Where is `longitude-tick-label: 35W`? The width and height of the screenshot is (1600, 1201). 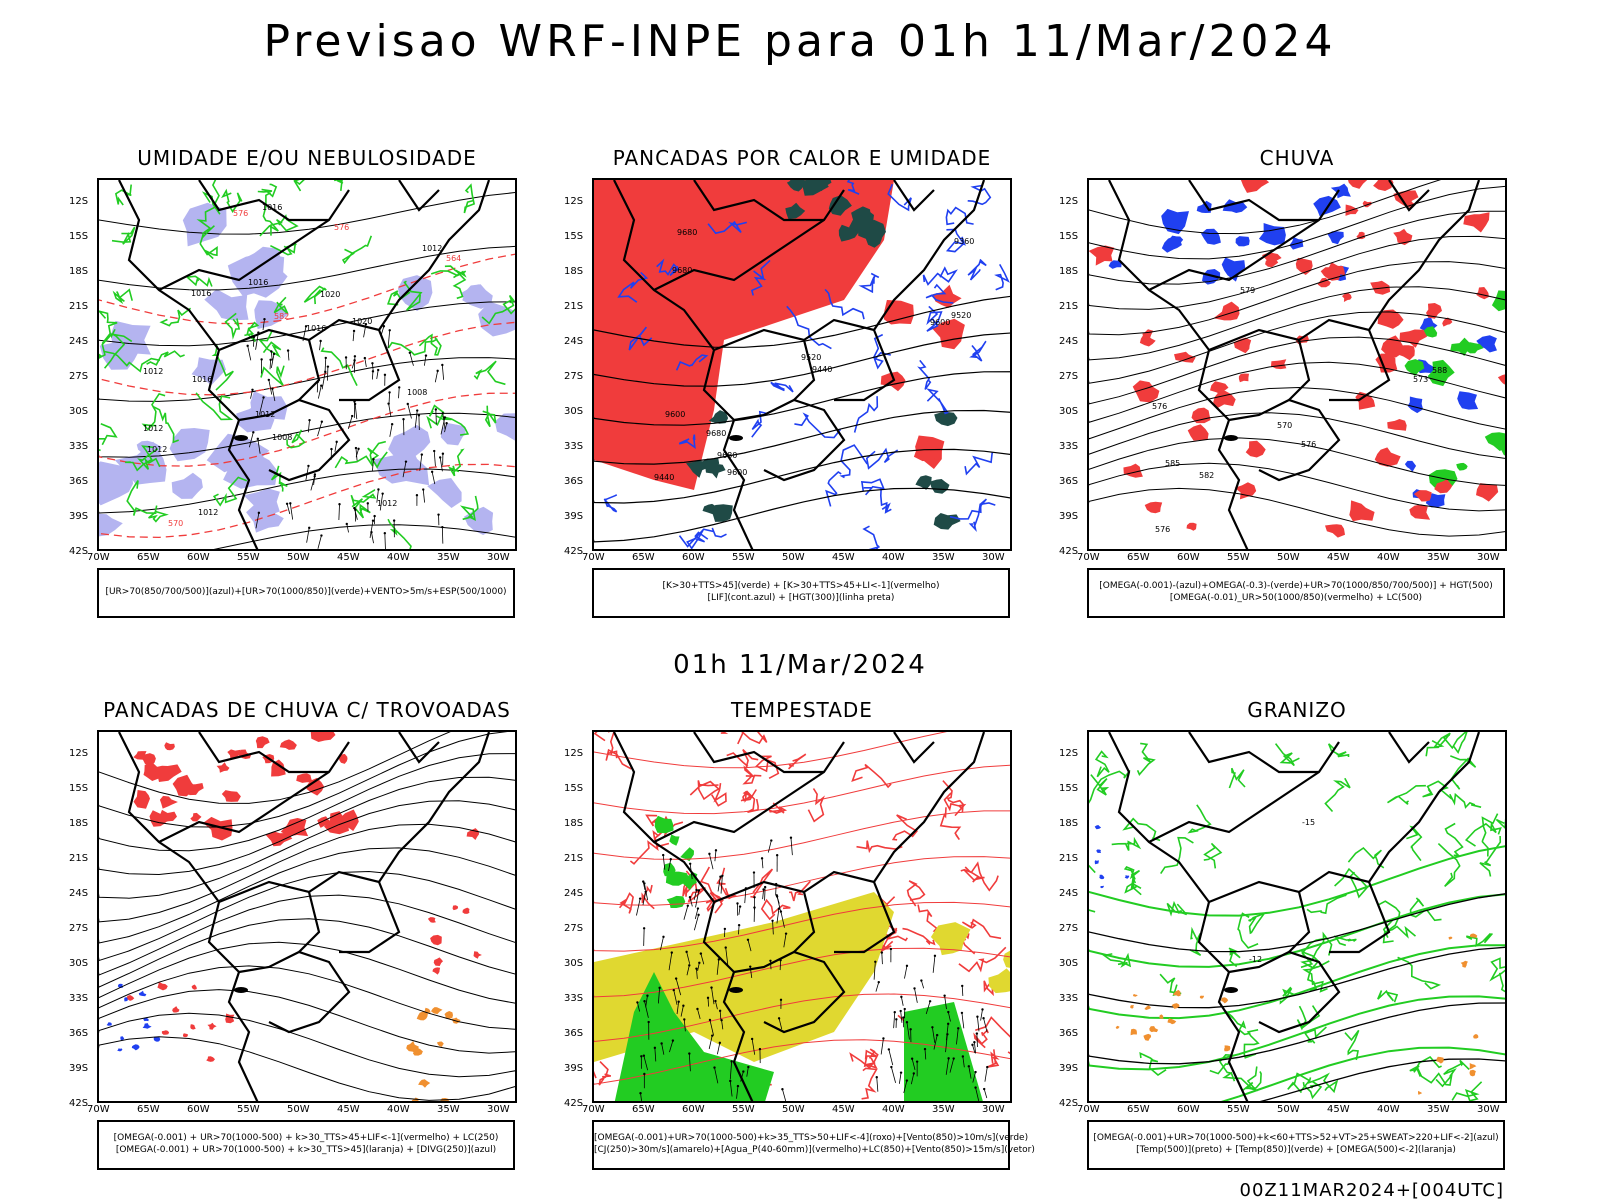 longitude-tick-label: 35W is located at coordinates (943, 557).